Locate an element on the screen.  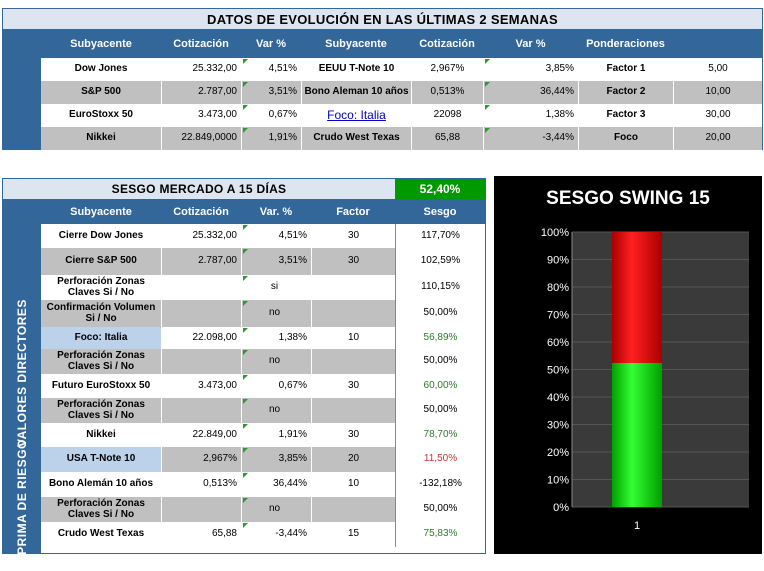
bottom-cell-var: si is located at coordinates (276, 287).